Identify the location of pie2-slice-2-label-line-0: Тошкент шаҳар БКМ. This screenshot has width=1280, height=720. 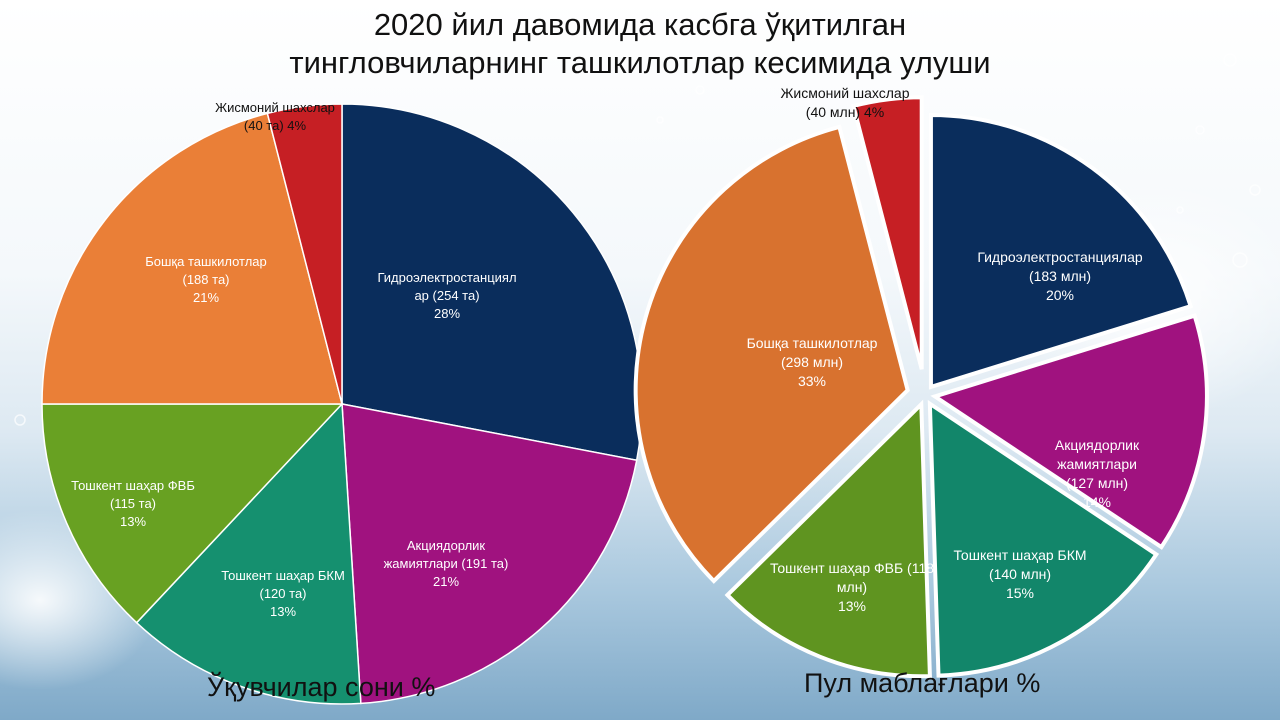
(1019, 555).